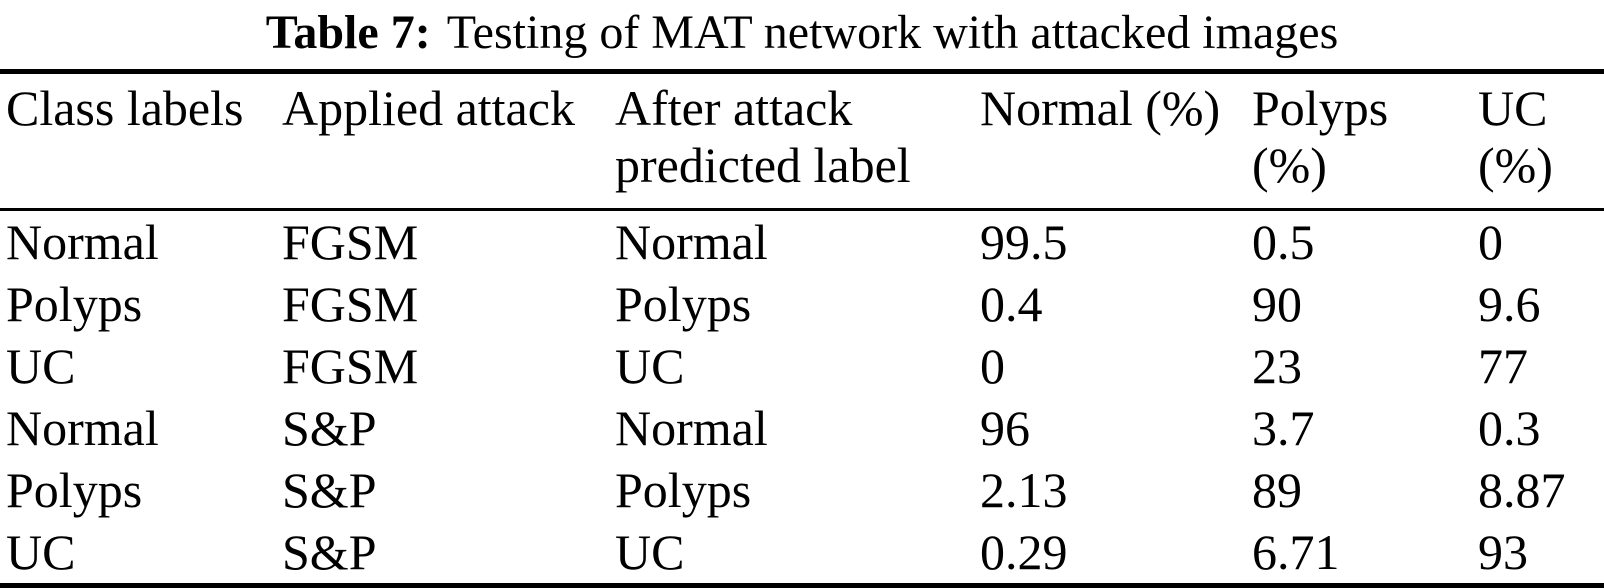 This screenshot has width=1604, height=588. What do you see at coordinates (1277, 304) in the screenshot?
I see `cell-polyps-pct: 90` at bounding box center [1277, 304].